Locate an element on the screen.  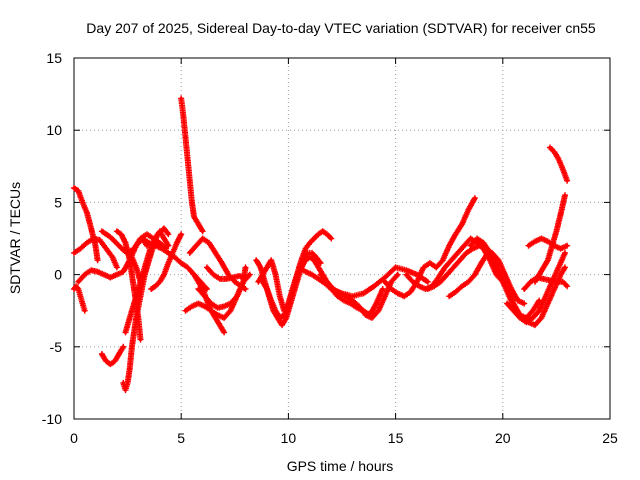
y-axis-title: SDTVAR / TECUs is located at coordinates (15, 238).